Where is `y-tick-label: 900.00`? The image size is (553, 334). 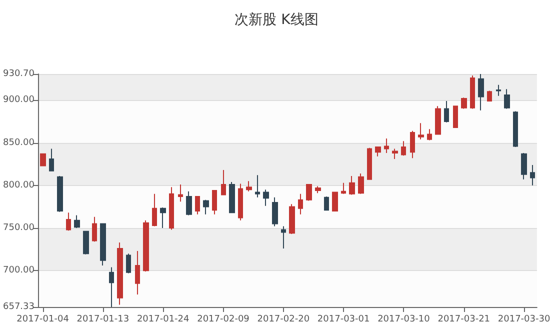 y-tick-label: 900.00 is located at coordinates (18, 100).